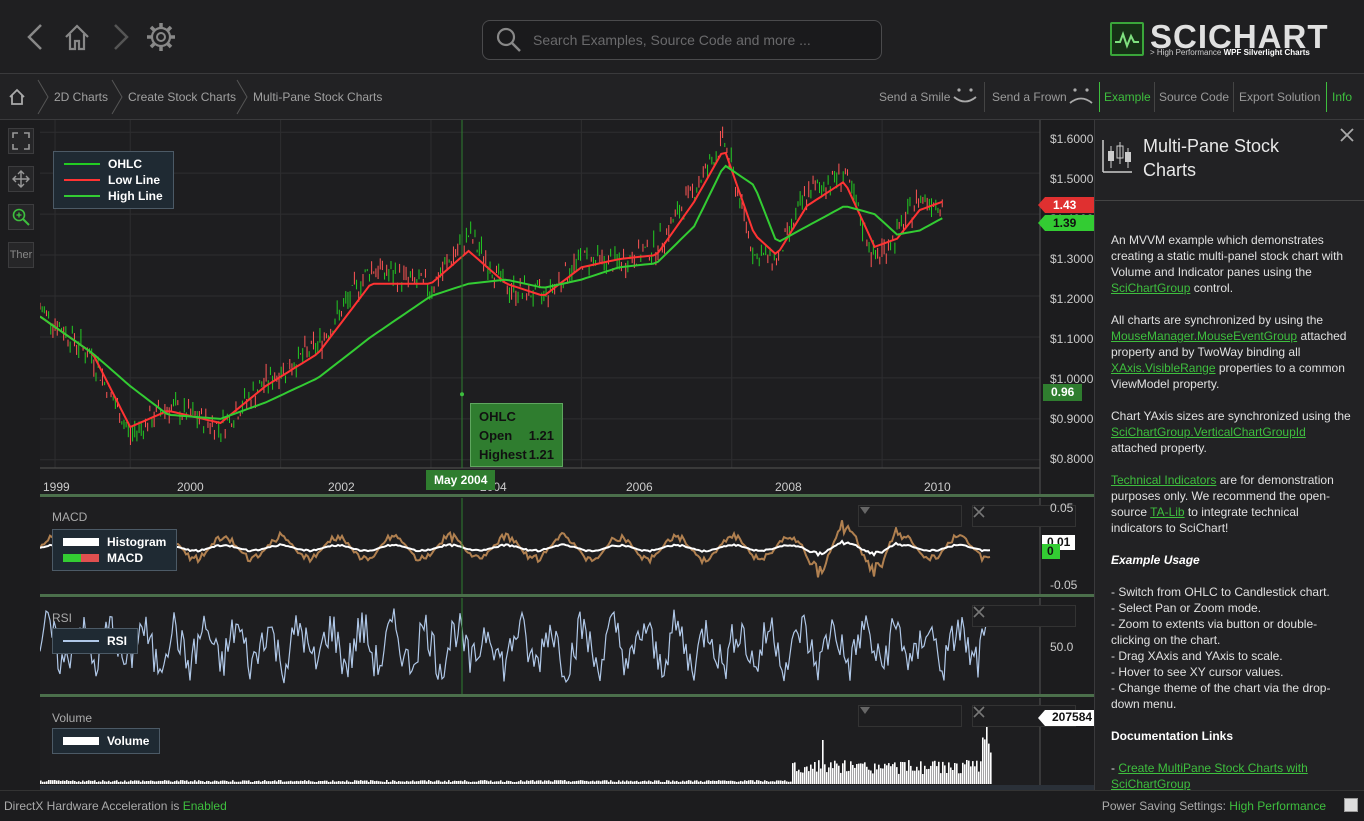  What do you see at coordinates (21, 255) in the screenshot?
I see `theme-dropdown: Ther` at bounding box center [21, 255].